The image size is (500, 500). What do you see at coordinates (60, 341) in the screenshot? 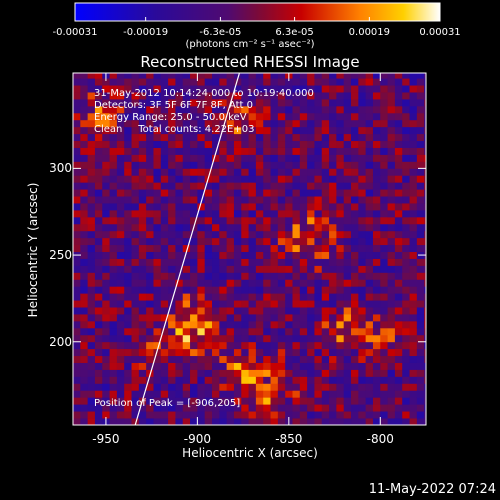
I see `y-tick-label: 200` at bounding box center [60, 341].